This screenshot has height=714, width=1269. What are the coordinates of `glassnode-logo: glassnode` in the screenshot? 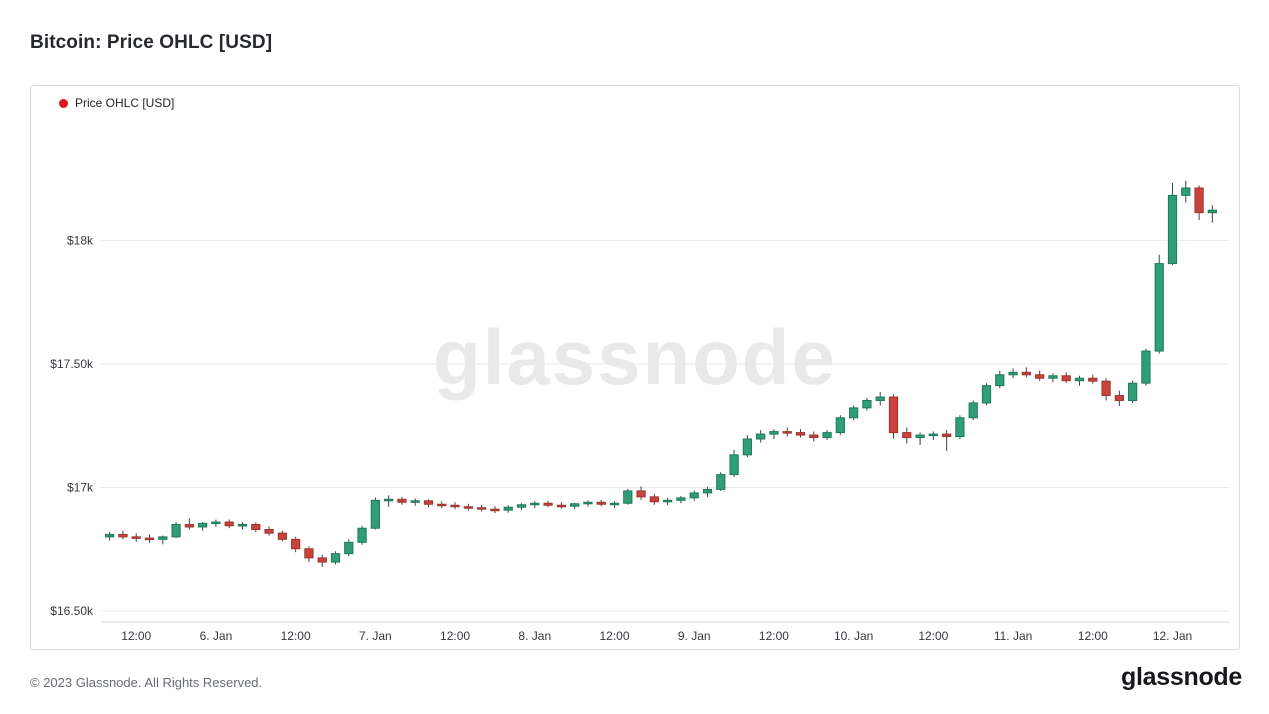 It's located at (1181, 677).